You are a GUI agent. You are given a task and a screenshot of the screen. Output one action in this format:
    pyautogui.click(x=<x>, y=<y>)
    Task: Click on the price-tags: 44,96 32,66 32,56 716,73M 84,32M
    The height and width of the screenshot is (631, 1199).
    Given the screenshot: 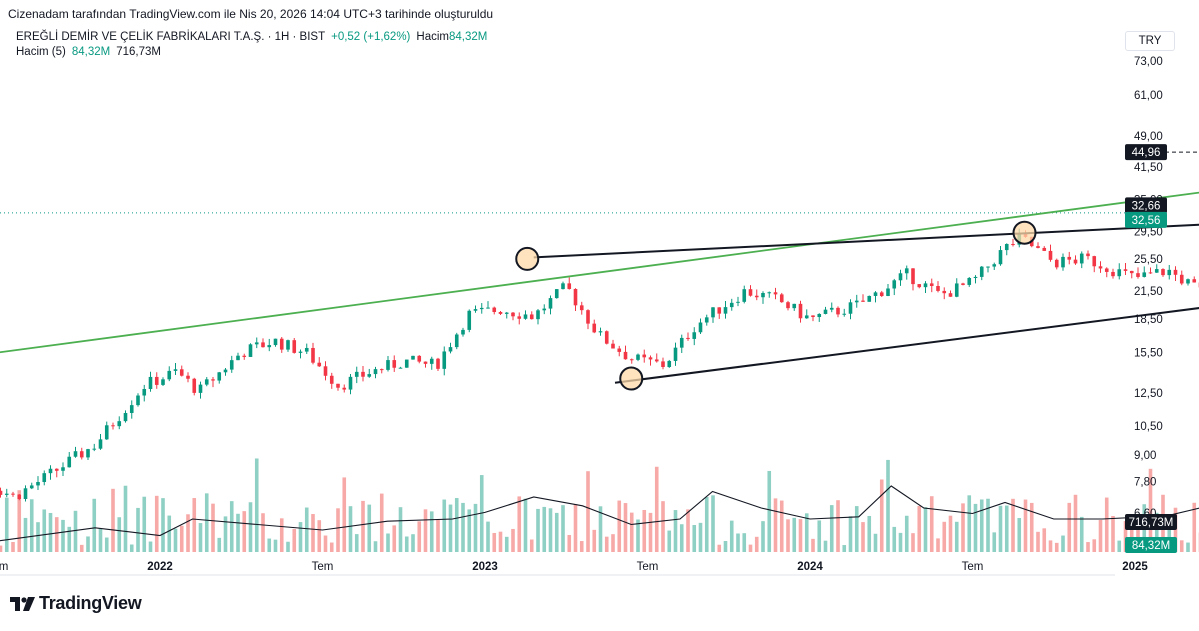 What is the action you would take?
    pyautogui.click(x=1151, y=348)
    